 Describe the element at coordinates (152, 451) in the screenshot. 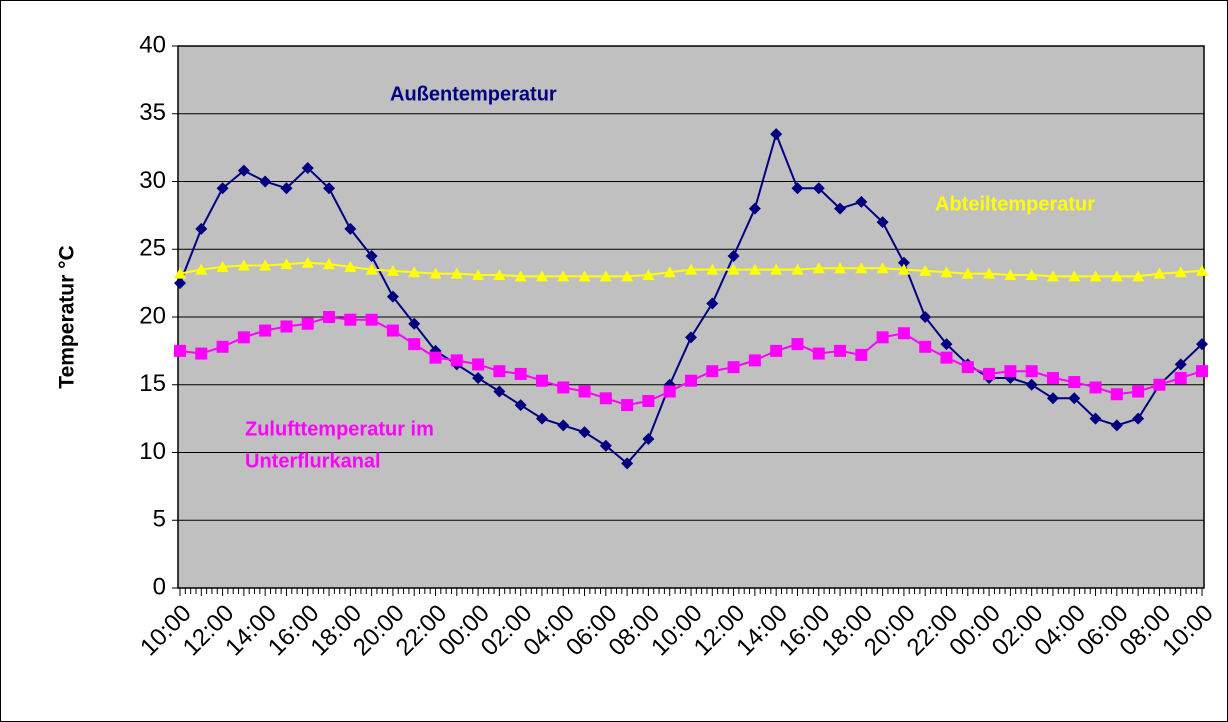

I see `y-tick-label: 10` at that location.